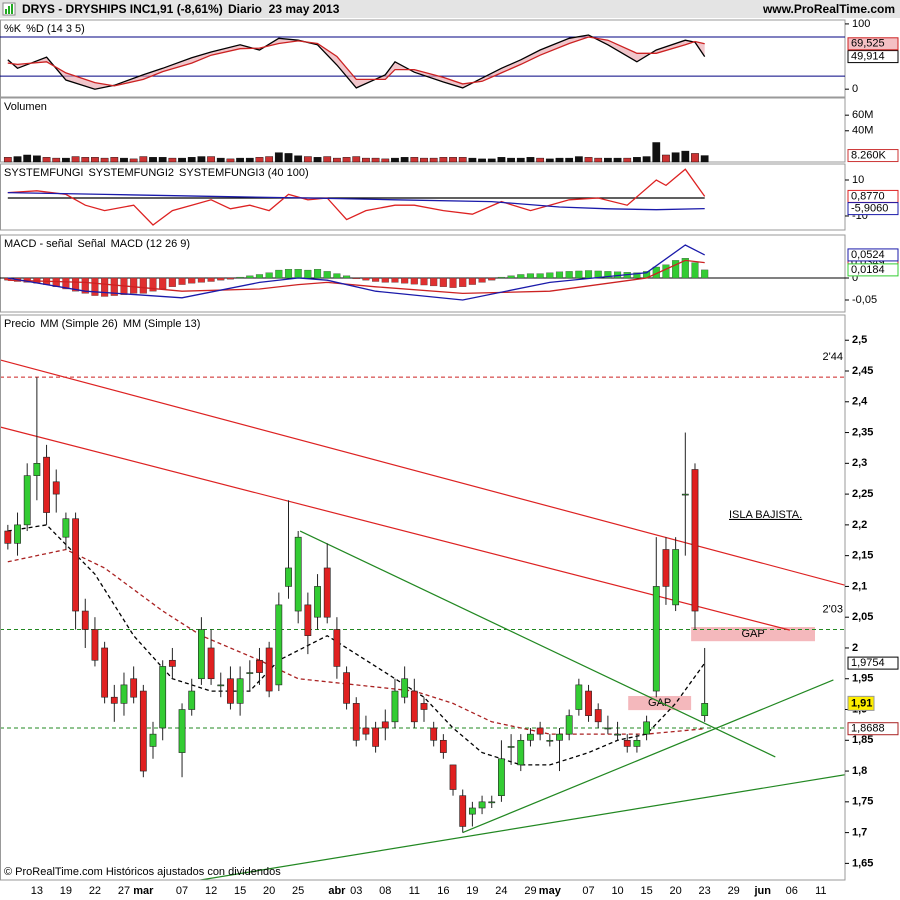 The width and height of the screenshot is (900, 900). I want to click on last-value-label: 0,0524, so click(868, 255).